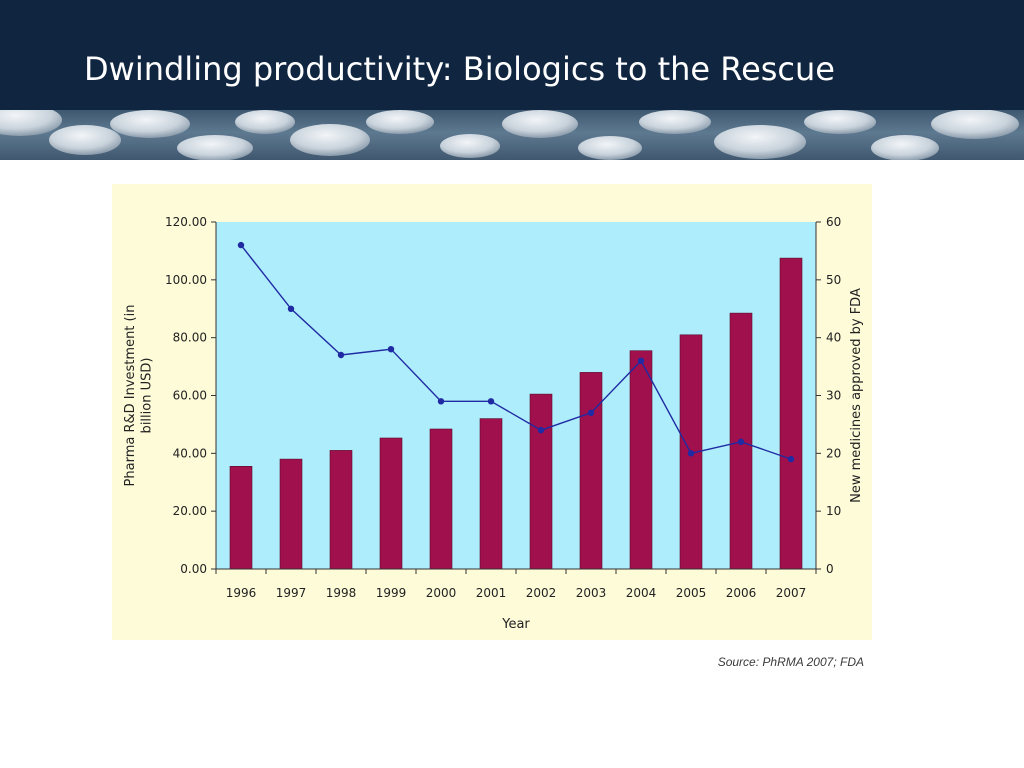 This screenshot has width=1024, height=768. I want to click on bar-1999, so click(391, 503).